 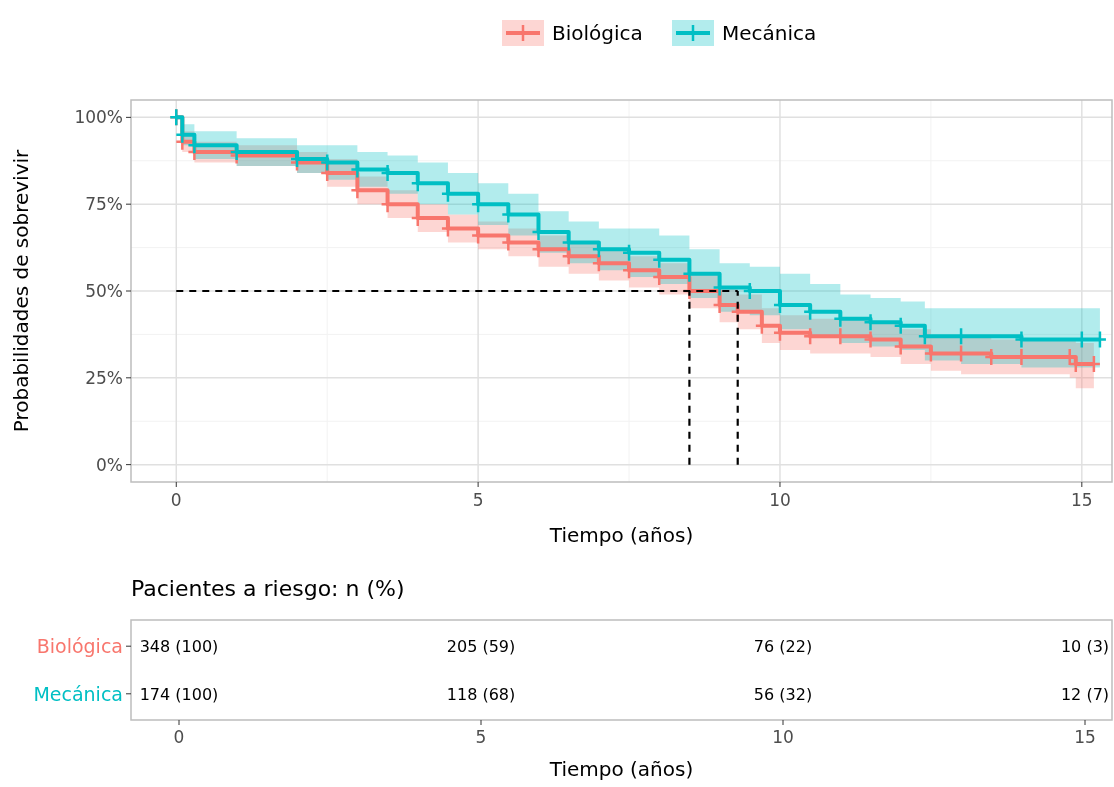 I want to click on y-tick-label: 50%, so click(x=104, y=291).